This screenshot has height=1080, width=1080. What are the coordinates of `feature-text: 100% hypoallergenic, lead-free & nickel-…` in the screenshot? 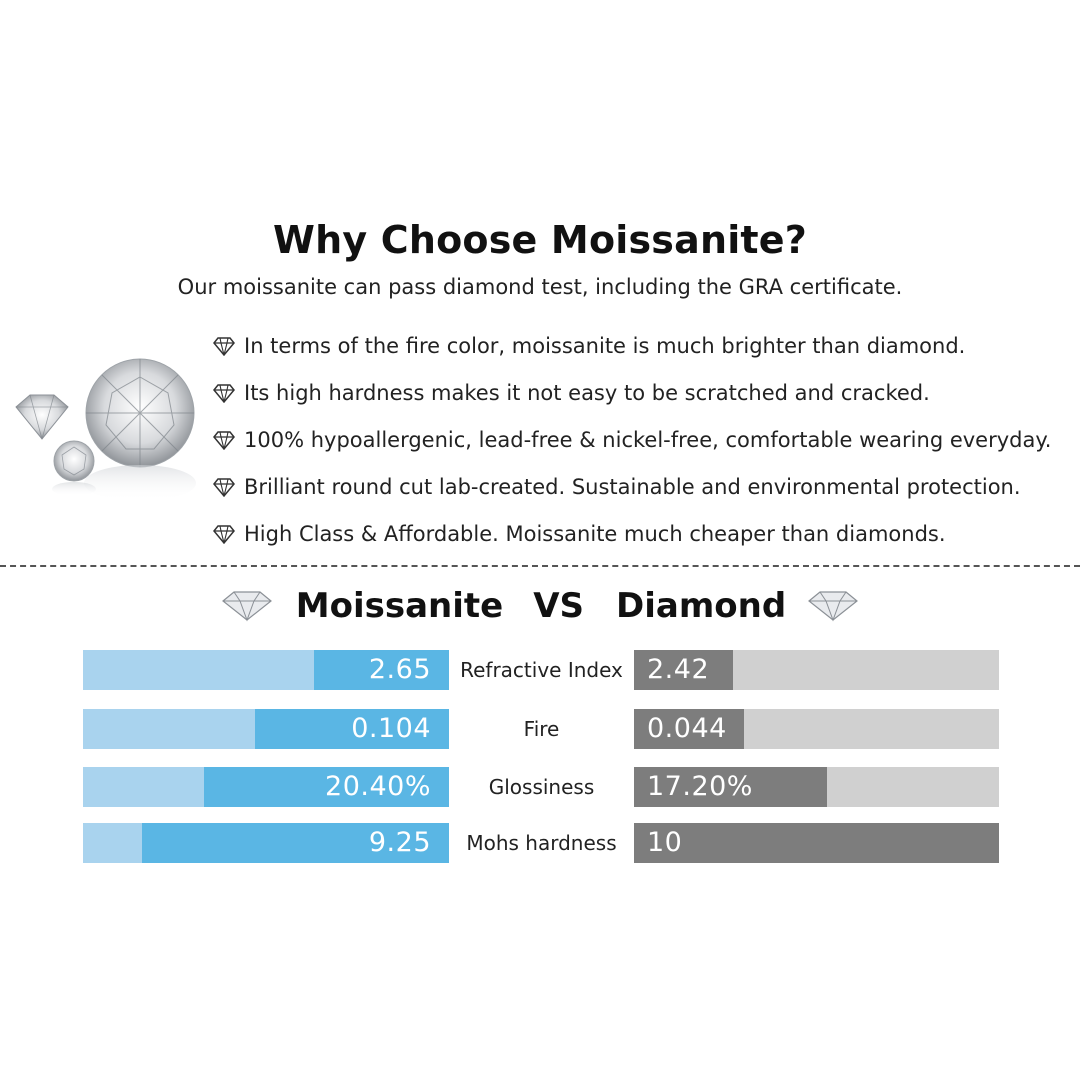 It's located at (648, 439).